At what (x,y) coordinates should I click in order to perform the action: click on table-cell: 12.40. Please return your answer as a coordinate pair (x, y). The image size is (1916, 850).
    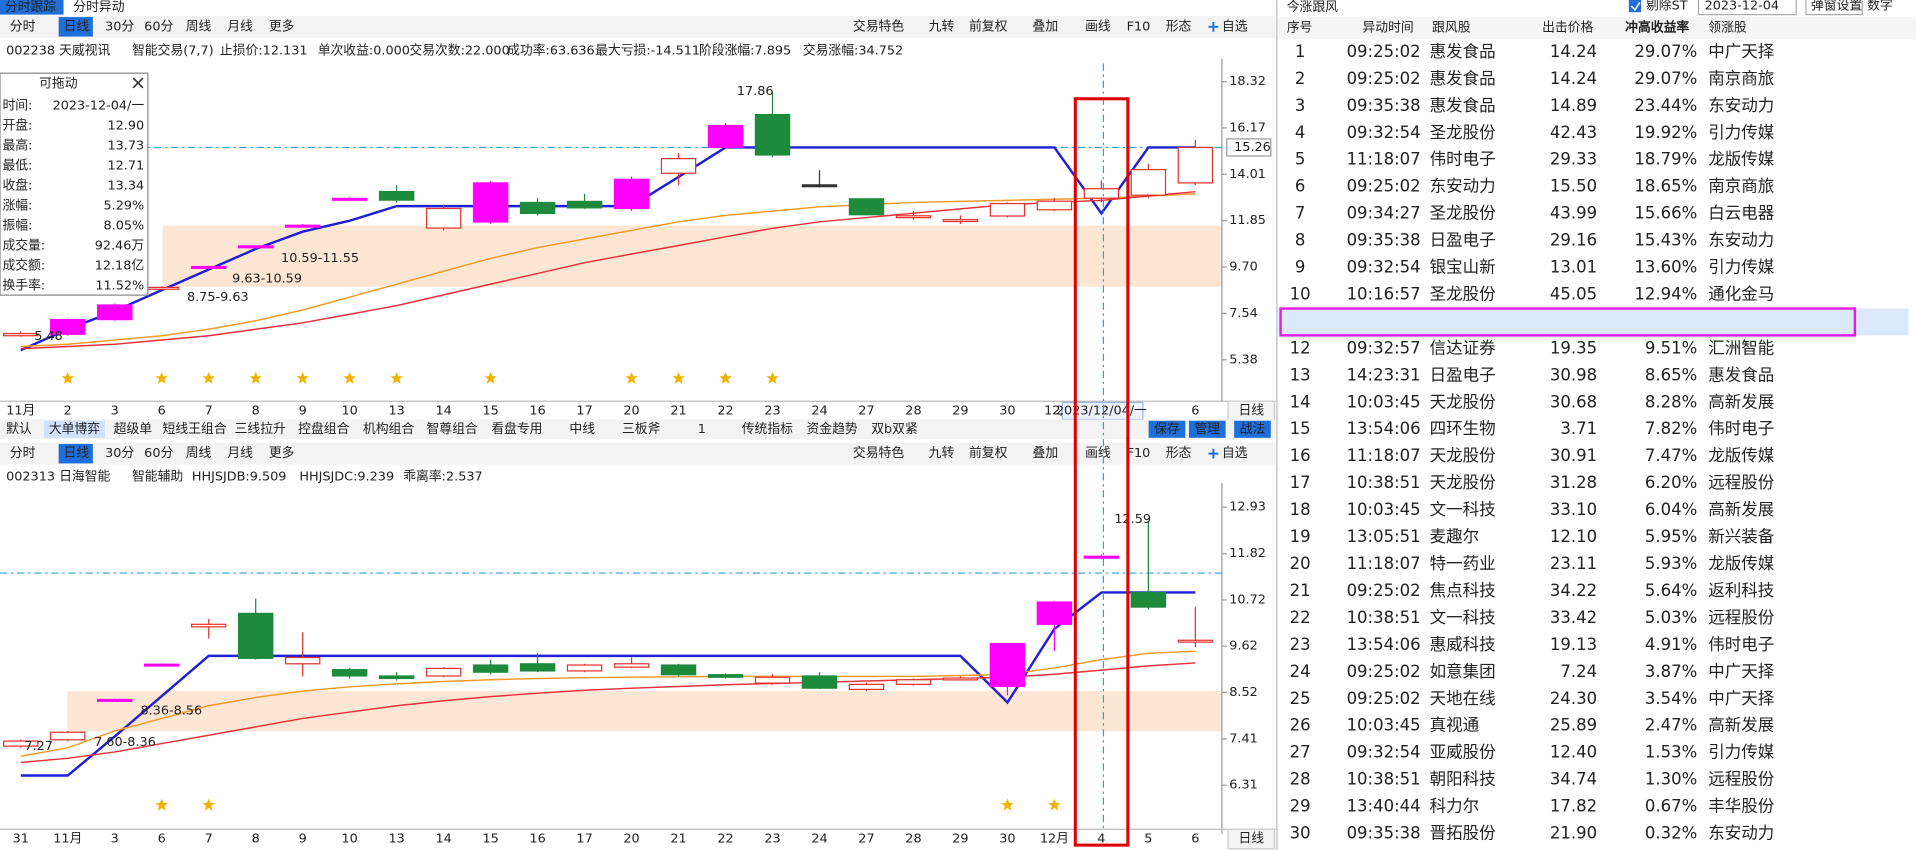
    Looking at the image, I should click on (1573, 752).